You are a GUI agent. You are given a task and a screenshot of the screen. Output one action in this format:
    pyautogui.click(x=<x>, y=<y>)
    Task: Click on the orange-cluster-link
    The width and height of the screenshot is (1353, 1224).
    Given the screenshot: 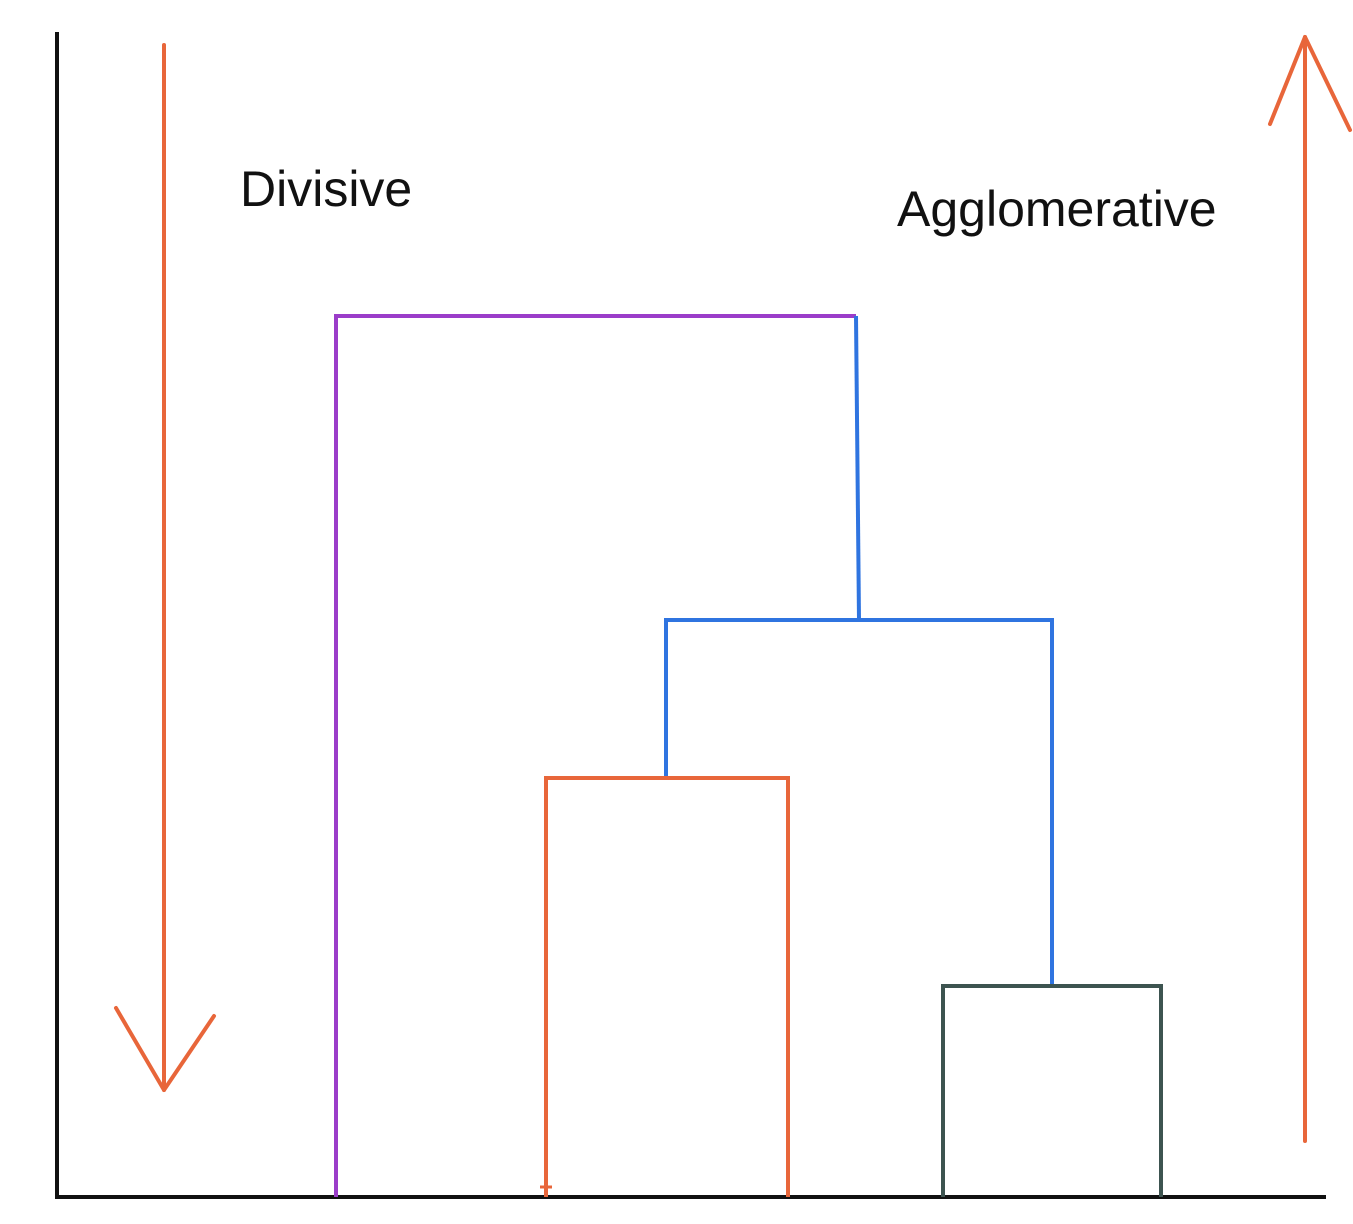 What is the action you would take?
    pyautogui.click(x=667, y=986)
    